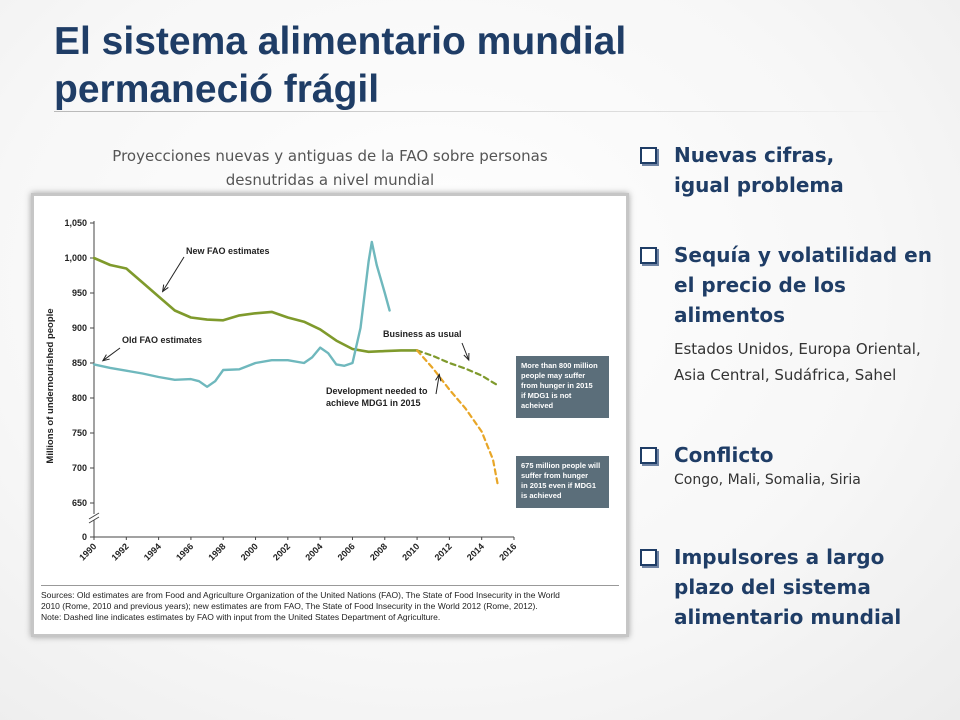  Describe the element at coordinates (559, 365) in the screenshot. I see `callout-not-achieved-line: More than 800 million` at that location.